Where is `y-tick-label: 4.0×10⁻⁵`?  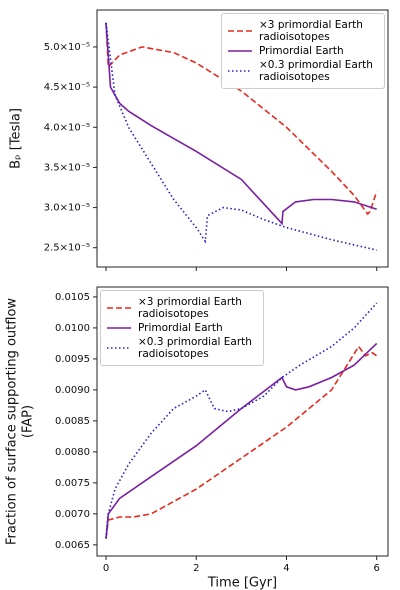 y-tick-label: 4.0×10⁻⁵ is located at coordinates (67, 127).